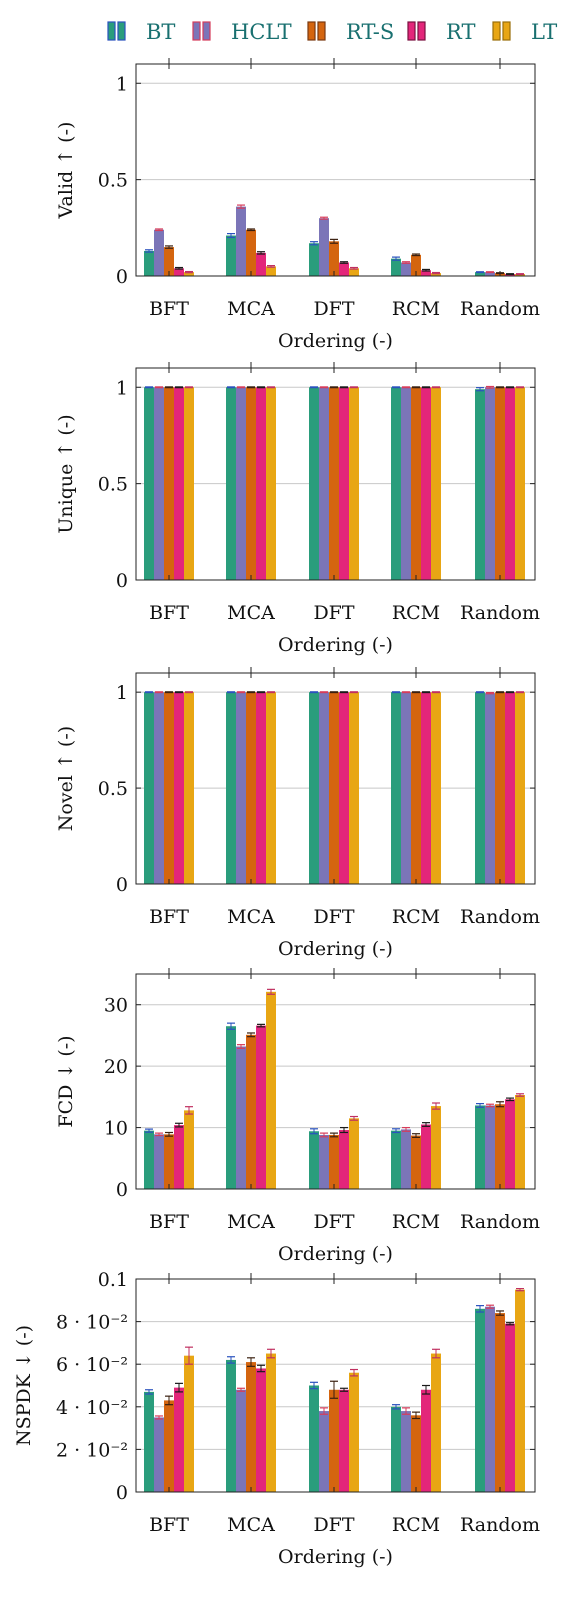 This screenshot has height=1617, width=577. Describe the element at coordinates (66, 171) in the screenshot. I see `y-axis-label: Valid ↑ (-)` at that location.